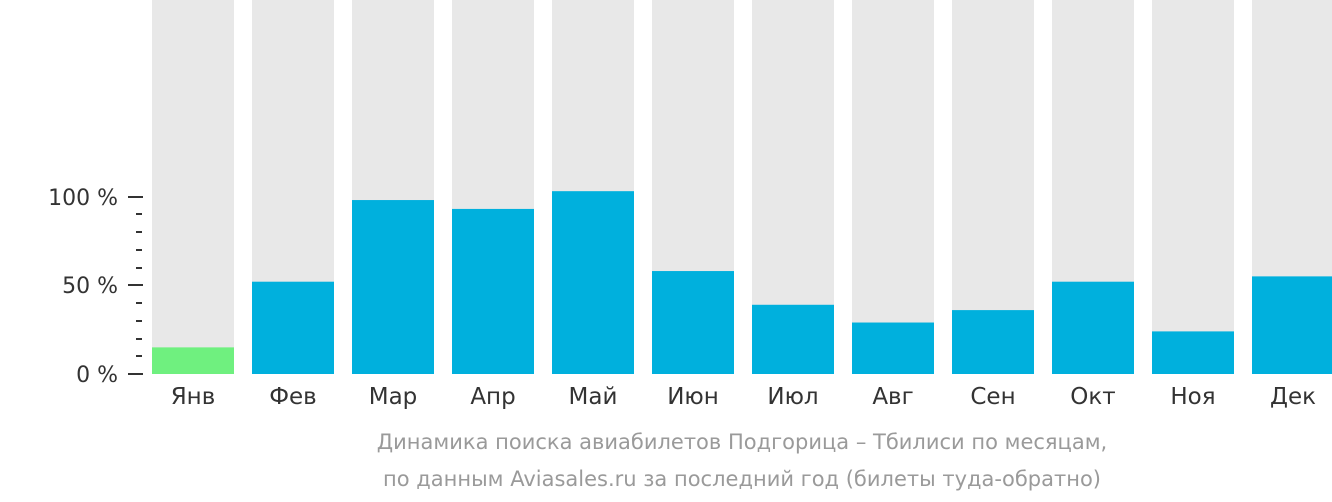  I want to click on x-tick-label-4: Апр, so click(492, 397).